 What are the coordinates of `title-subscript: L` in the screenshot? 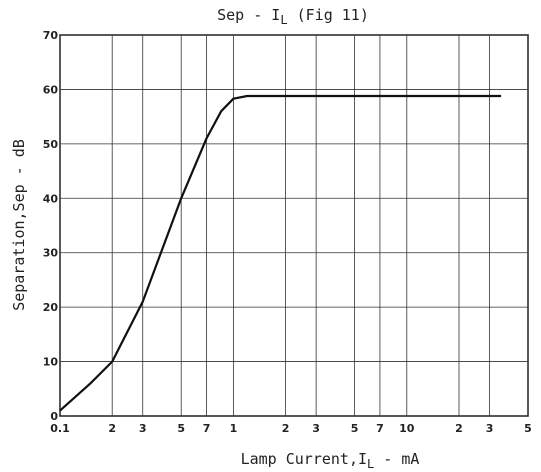 It's located at (283, 20).